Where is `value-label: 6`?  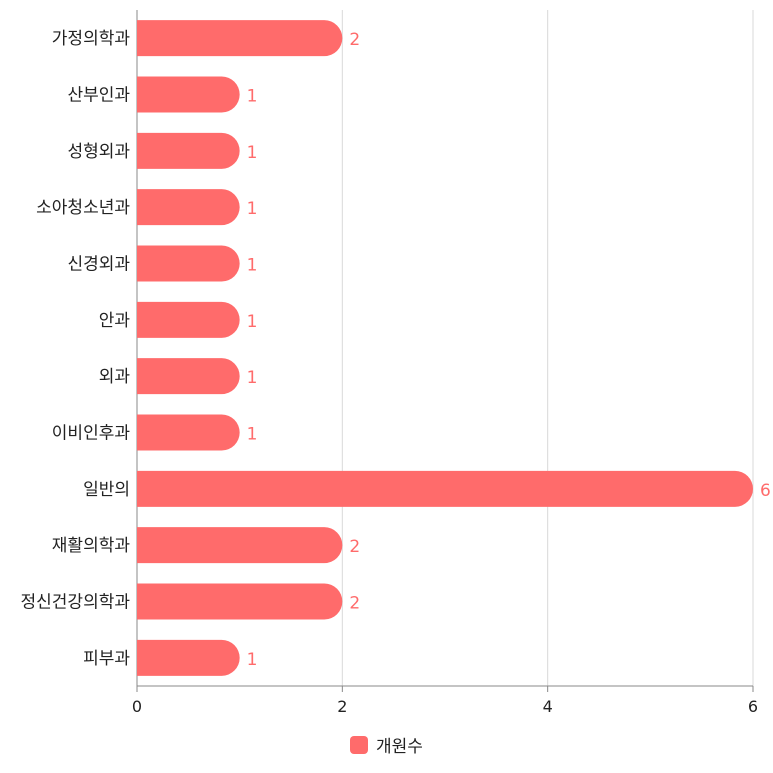
value-label: 6 is located at coordinates (765, 491).